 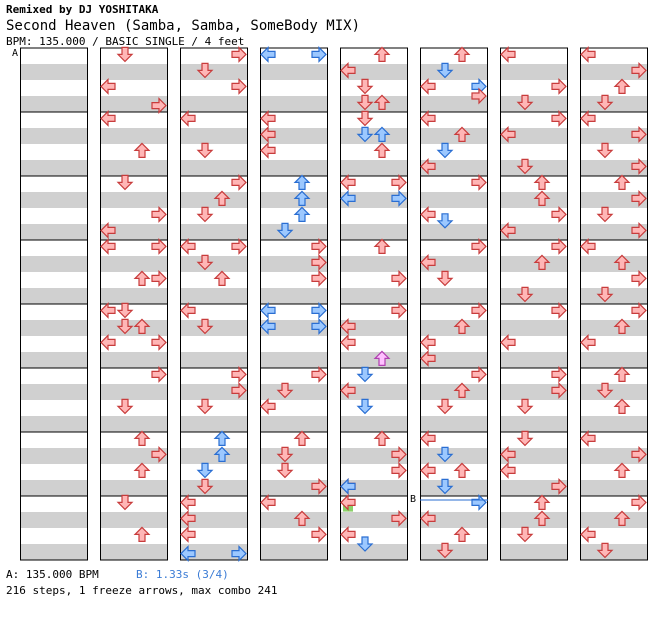 I want to click on stop-note: B: 1.33s (3/4), so click(x=182, y=574).